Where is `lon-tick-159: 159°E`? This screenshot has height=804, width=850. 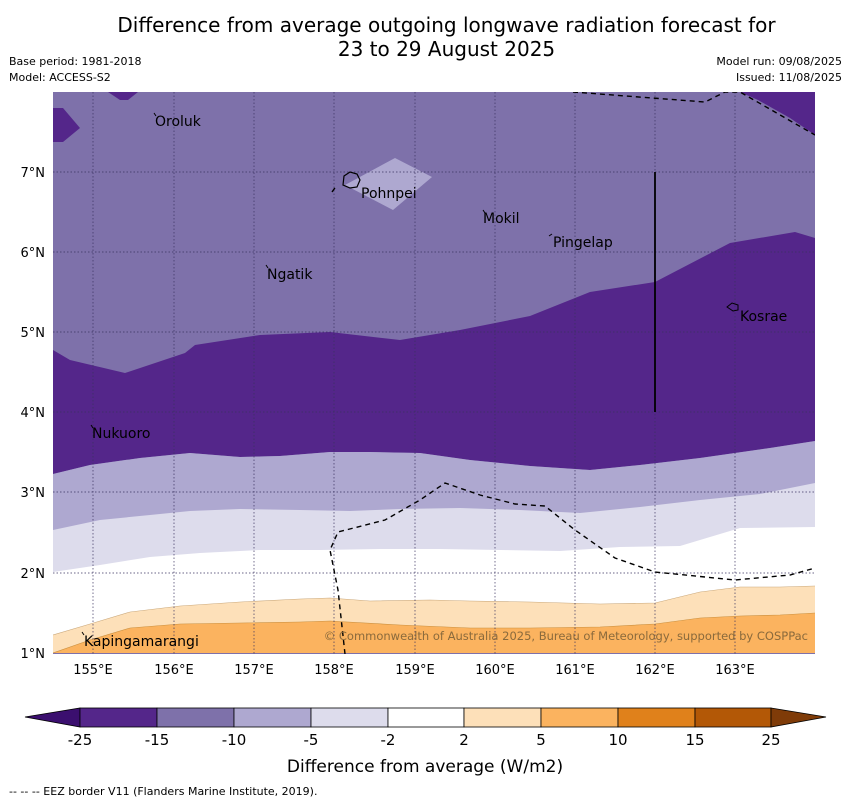
lon-tick-159: 159°E is located at coordinates (415, 670).